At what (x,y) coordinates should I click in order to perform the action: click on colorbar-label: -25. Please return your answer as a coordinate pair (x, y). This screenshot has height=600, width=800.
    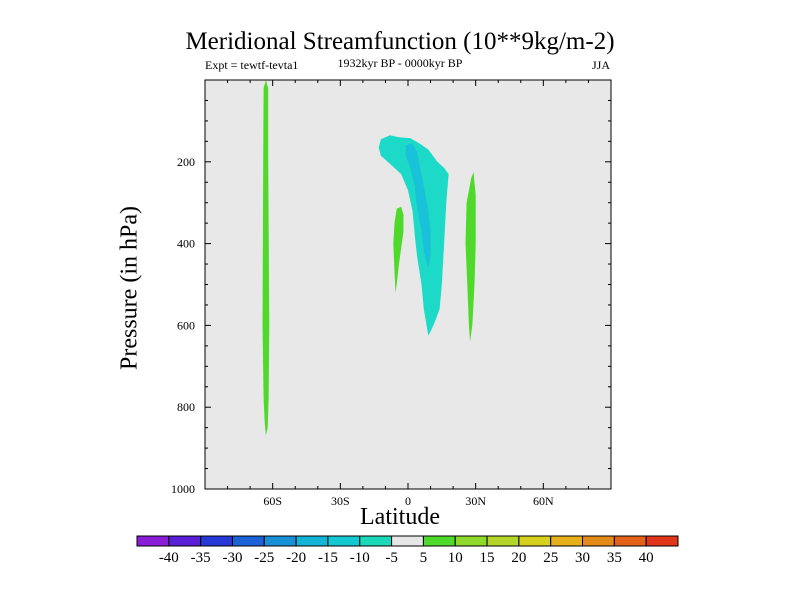
    Looking at the image, I should click on (264, 558).